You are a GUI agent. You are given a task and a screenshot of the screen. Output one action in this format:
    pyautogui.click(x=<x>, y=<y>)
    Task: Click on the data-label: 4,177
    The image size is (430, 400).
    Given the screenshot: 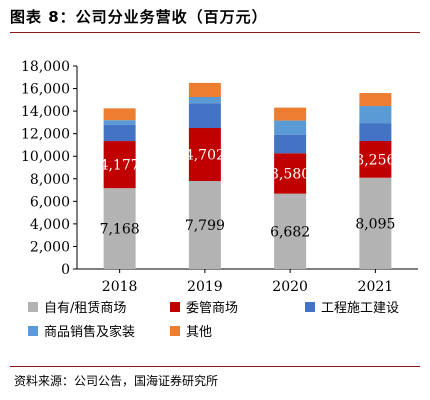 What is the action you would take?
    pyautogui.click(x=120, y=166)
    